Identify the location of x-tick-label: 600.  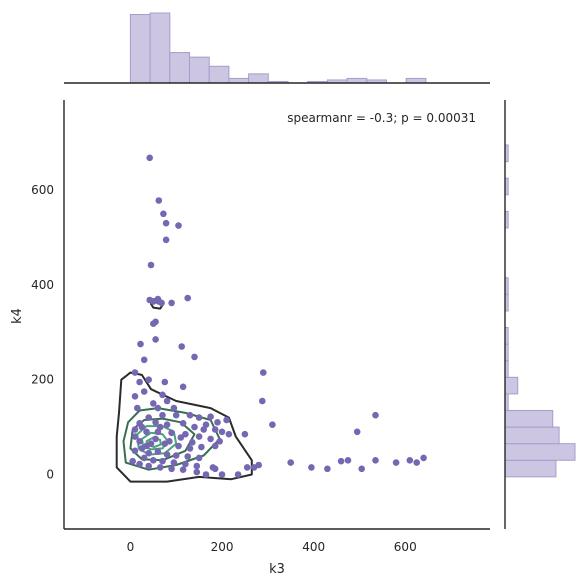
(405, 547).